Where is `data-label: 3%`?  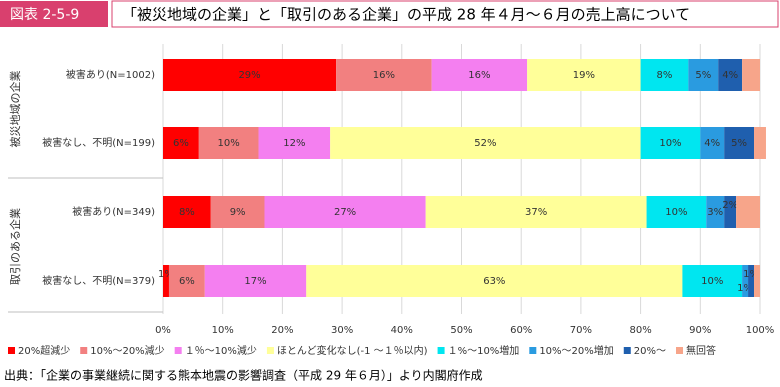
data-label: 3% is located at coordinates (715, 212).